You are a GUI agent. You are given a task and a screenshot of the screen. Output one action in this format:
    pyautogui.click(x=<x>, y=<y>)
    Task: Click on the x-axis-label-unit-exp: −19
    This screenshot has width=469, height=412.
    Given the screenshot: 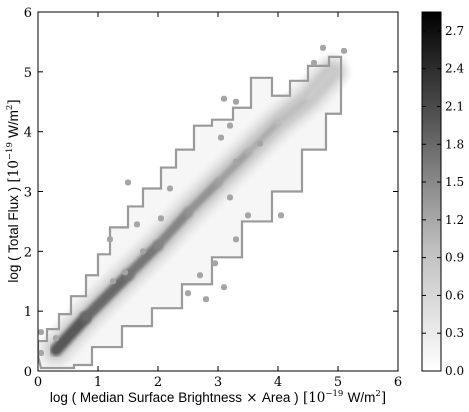 What is the action you would take?
    pyautogui.click(x=334, y=394)
    